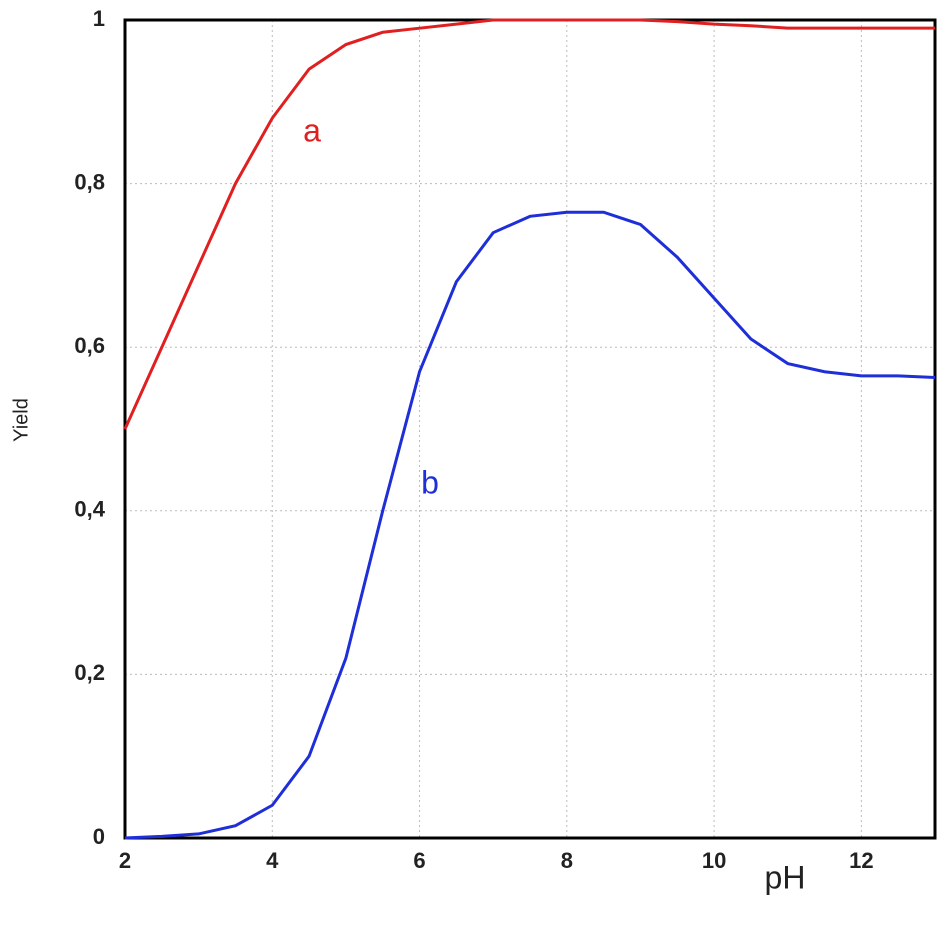 The width and height of the screenshot is (950, 942). Describe the element at coordinates (272, 860) in the screenshot. I see `x-tick-label: 4` at that location.